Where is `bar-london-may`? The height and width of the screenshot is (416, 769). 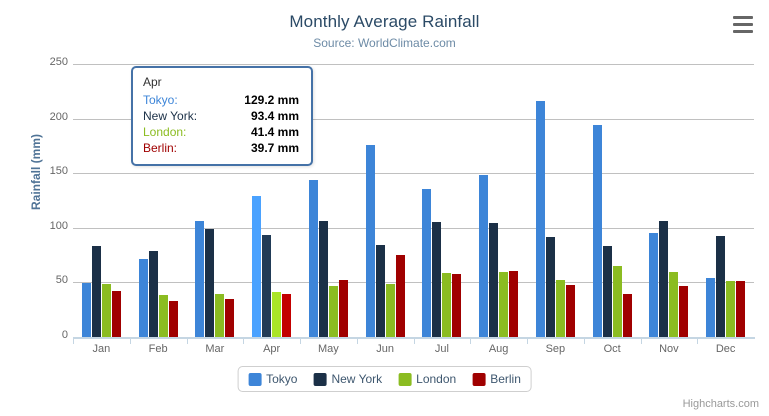 bar-london-may is located at coordinates (333, 311).